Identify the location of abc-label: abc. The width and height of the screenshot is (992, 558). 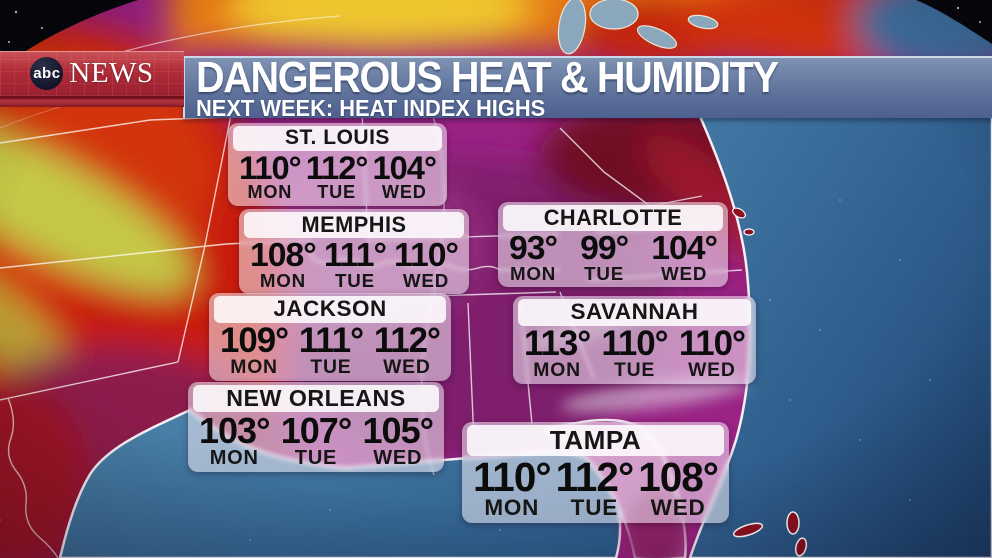
(47, 73).